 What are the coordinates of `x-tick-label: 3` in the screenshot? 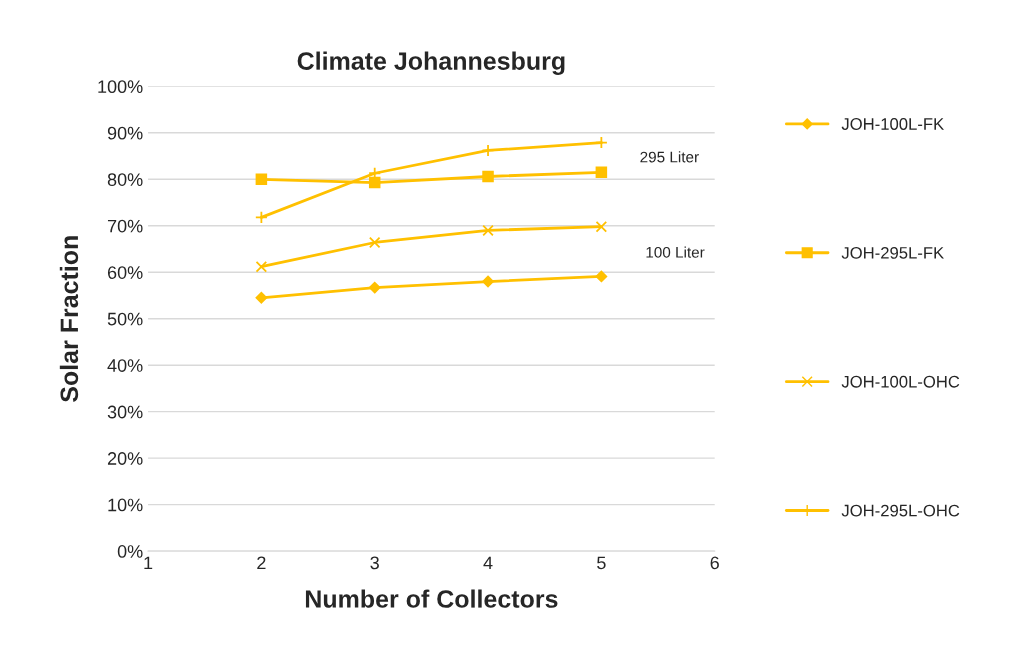 It's located at (374, 563).